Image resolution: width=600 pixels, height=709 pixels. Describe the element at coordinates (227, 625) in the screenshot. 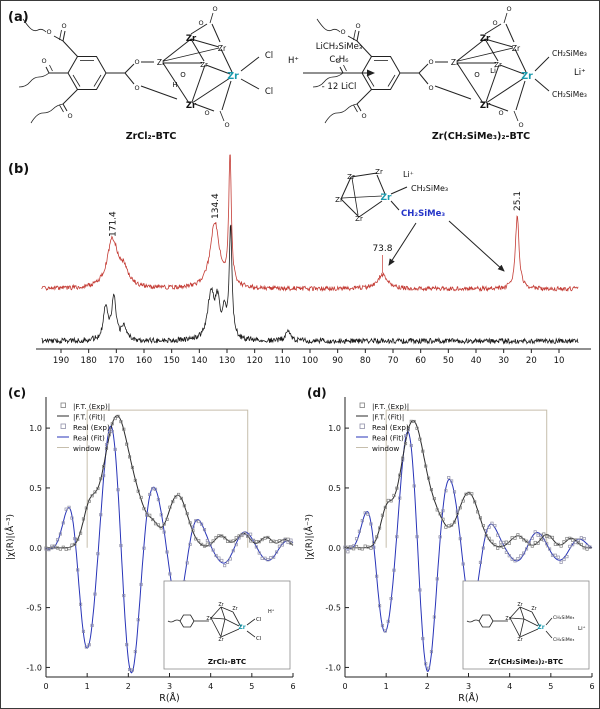

I see `inset-c: Zr Zr Zr Zr Zr Cl Cl H⁺ ZrCl₂-BTC` at that location.